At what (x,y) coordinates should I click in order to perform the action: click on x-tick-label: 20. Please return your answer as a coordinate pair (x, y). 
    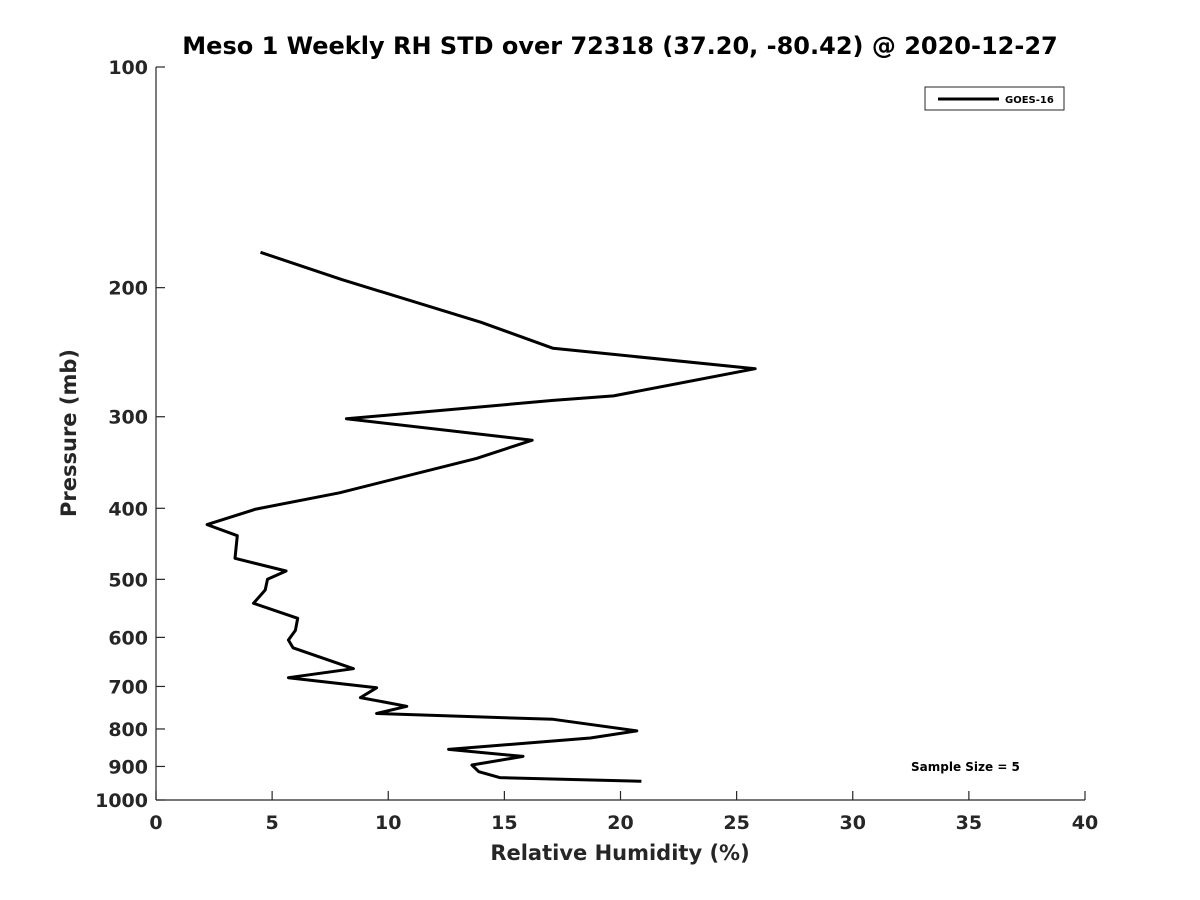
    Looking at the image, I should click on (620, 823).